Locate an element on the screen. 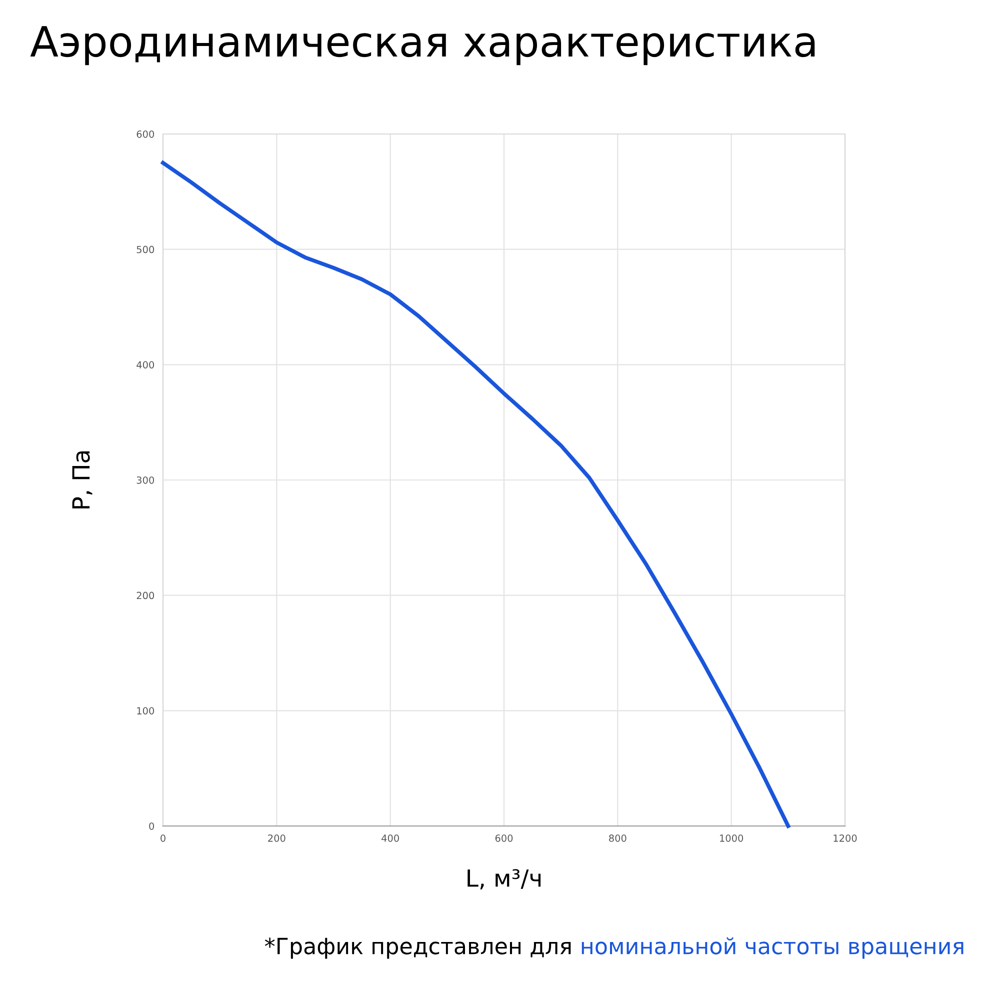 The height and width of the screenshot is (1000, 1000). x-tick-label: 200 is located at coordinates (277, 838).